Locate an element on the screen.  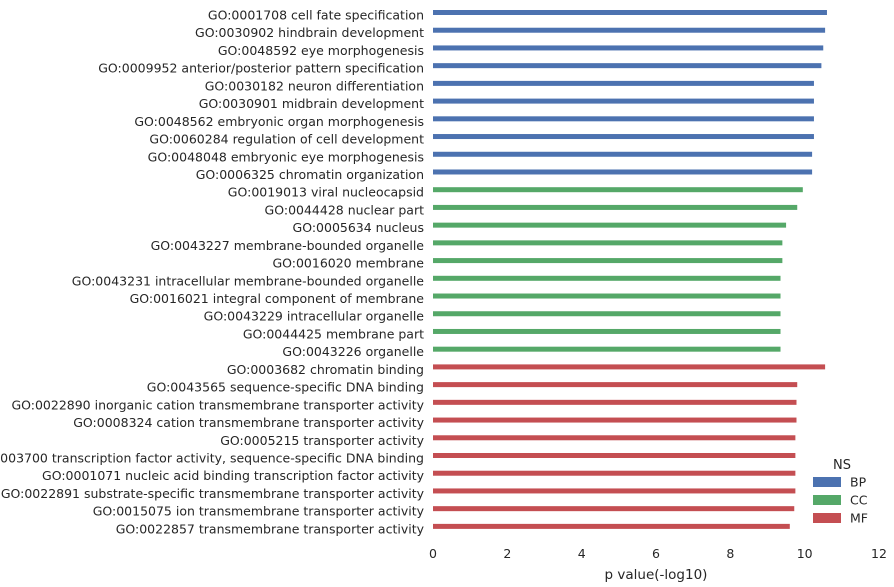
category-label: GO:0001708 cell fate specification is located at coordinates (316, 15).